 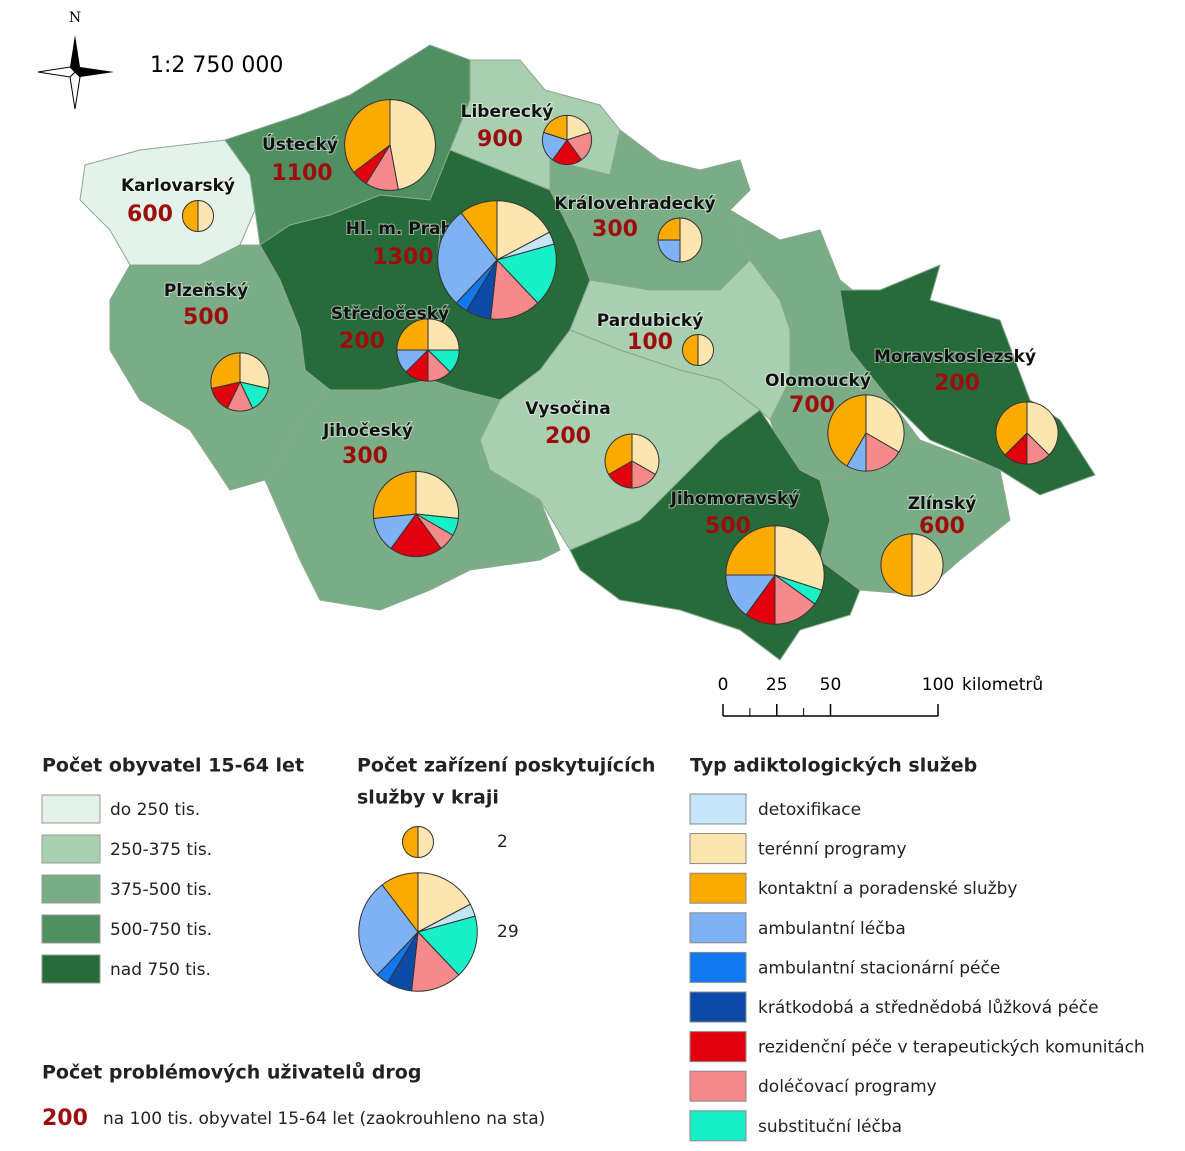 I want to click on region-name: Liberecký, so click(x=507, y=112).